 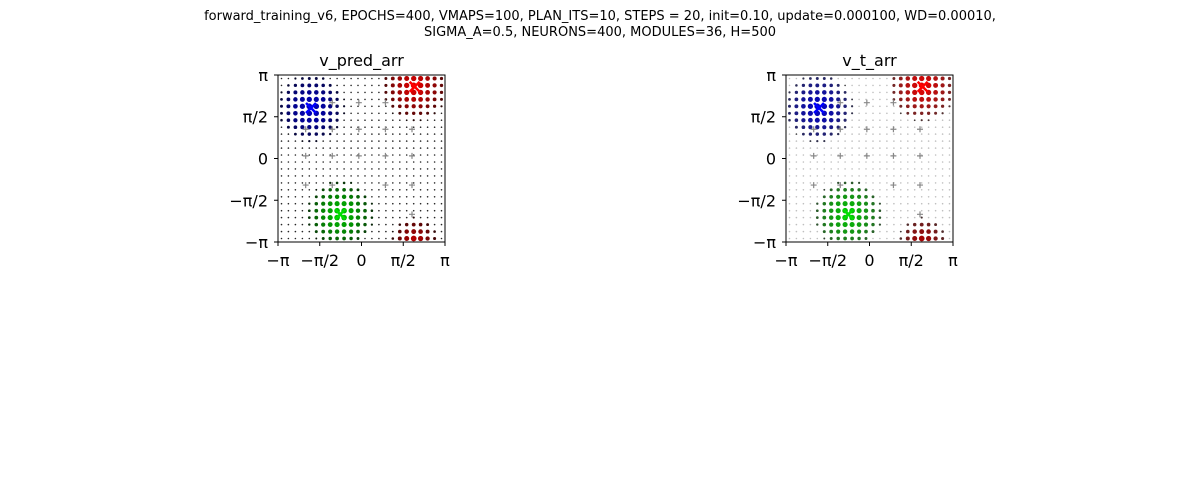 I want to click on x-tick-label: π, so click(x=953, y=260).